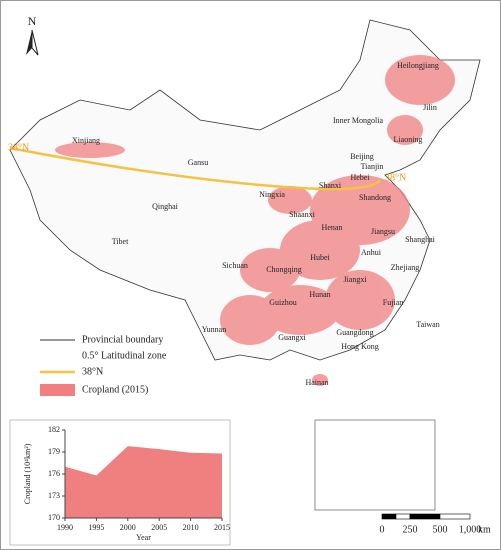 This screenshot has height=550, width=501. I want to click on province-label: Sichuan, so click(235, 265).